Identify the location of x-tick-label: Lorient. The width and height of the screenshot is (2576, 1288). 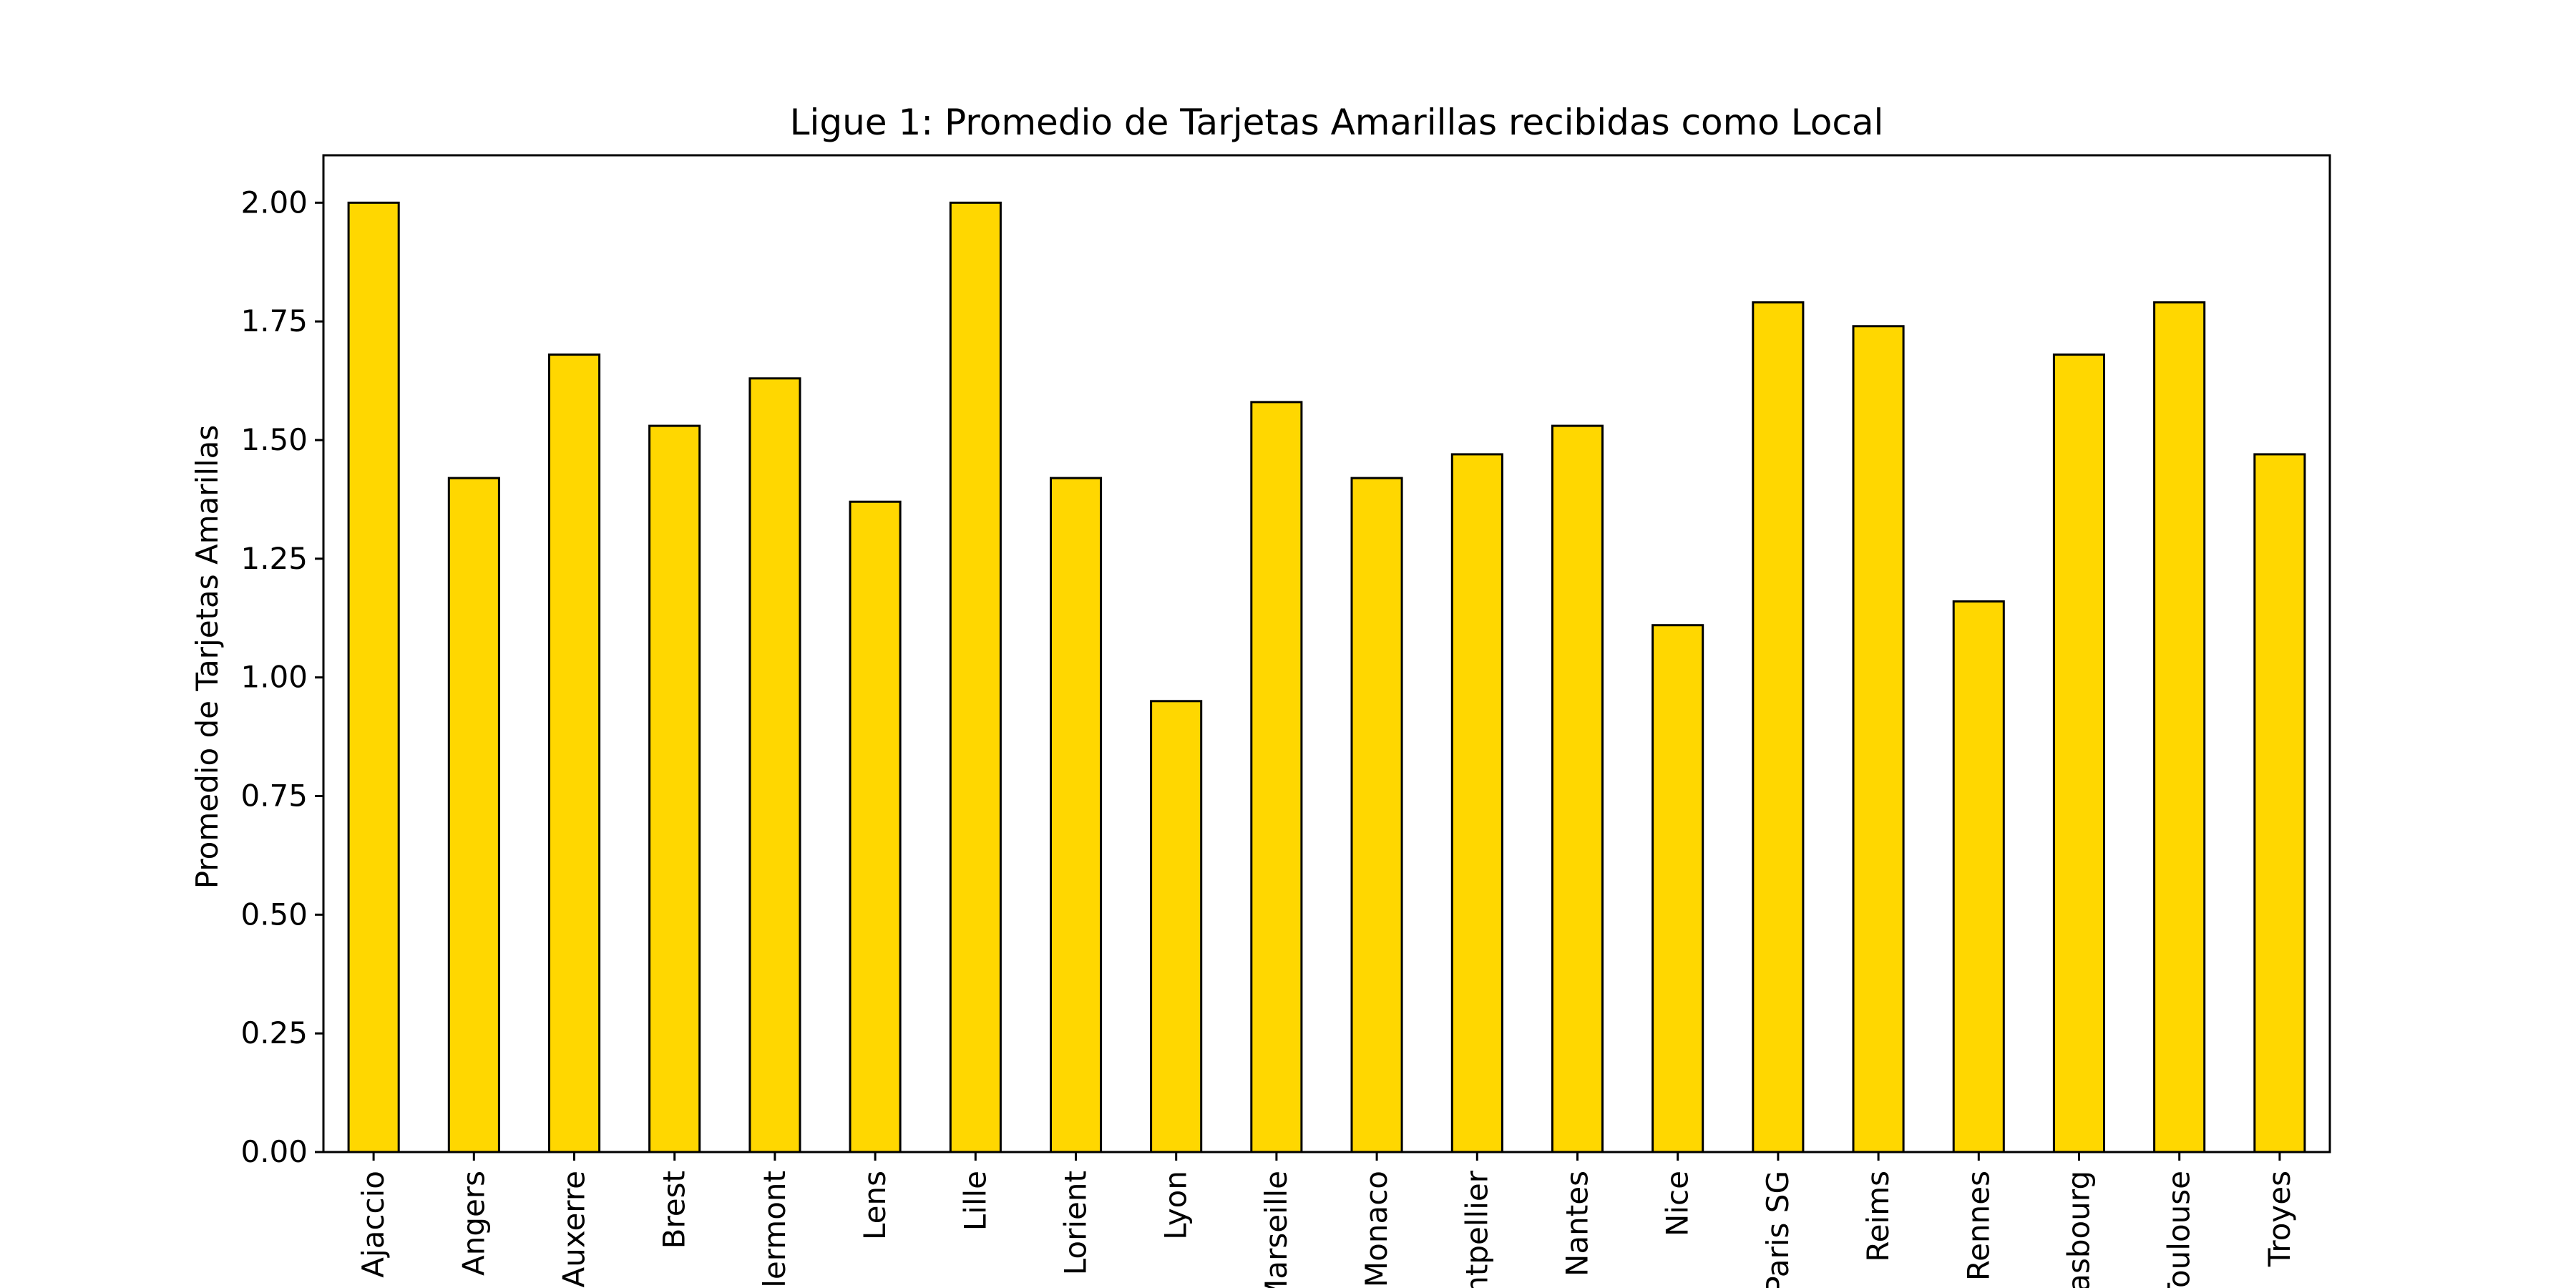
(1075, 1223).